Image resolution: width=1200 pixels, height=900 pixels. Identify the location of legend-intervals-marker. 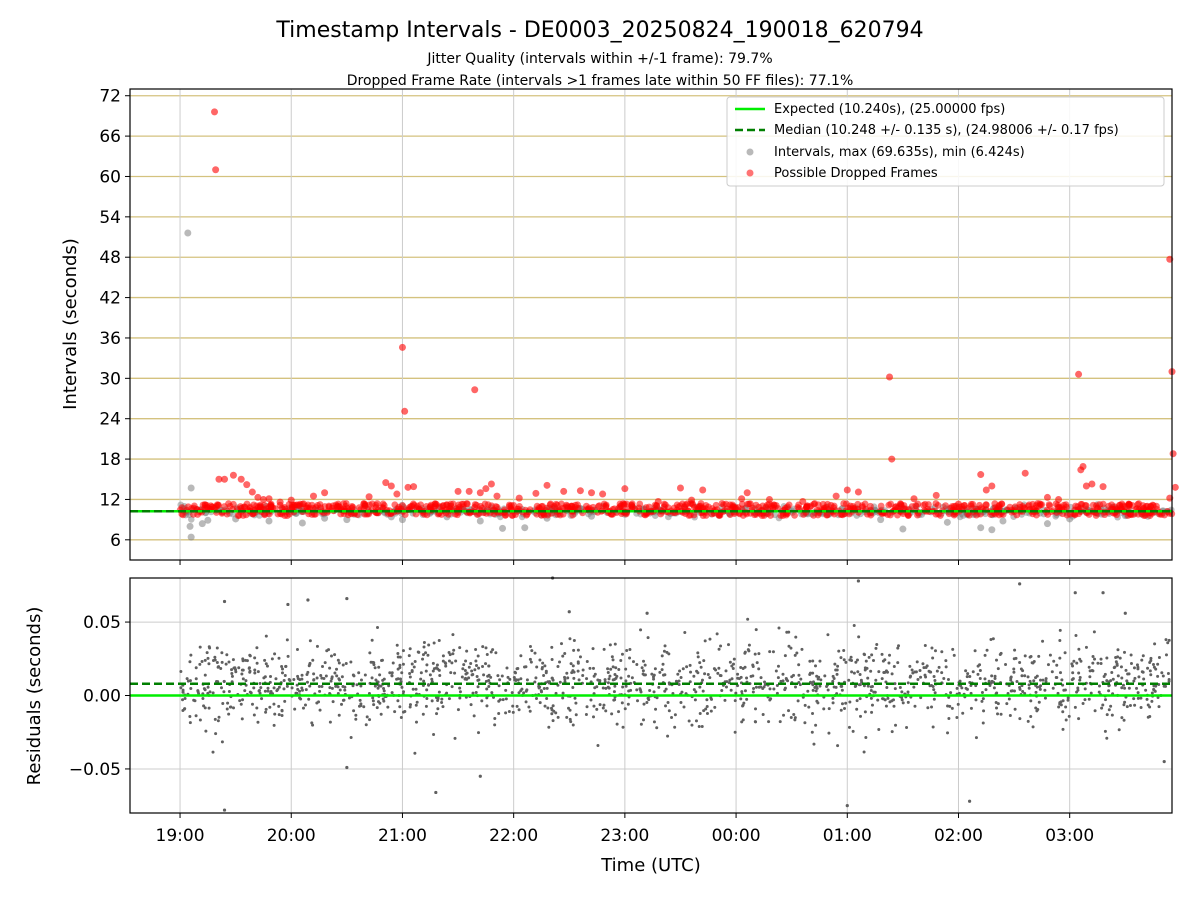
(750, 152).